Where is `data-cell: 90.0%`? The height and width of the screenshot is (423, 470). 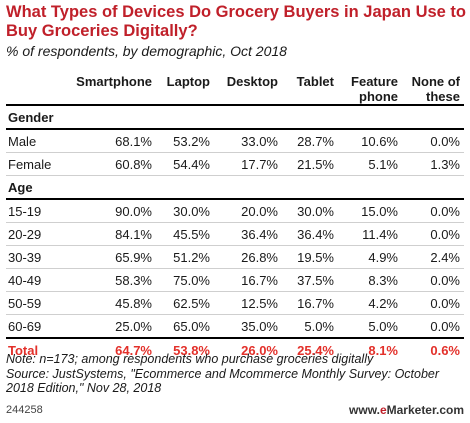 data-cell: 90.0% is located at coordinates (110, 211).